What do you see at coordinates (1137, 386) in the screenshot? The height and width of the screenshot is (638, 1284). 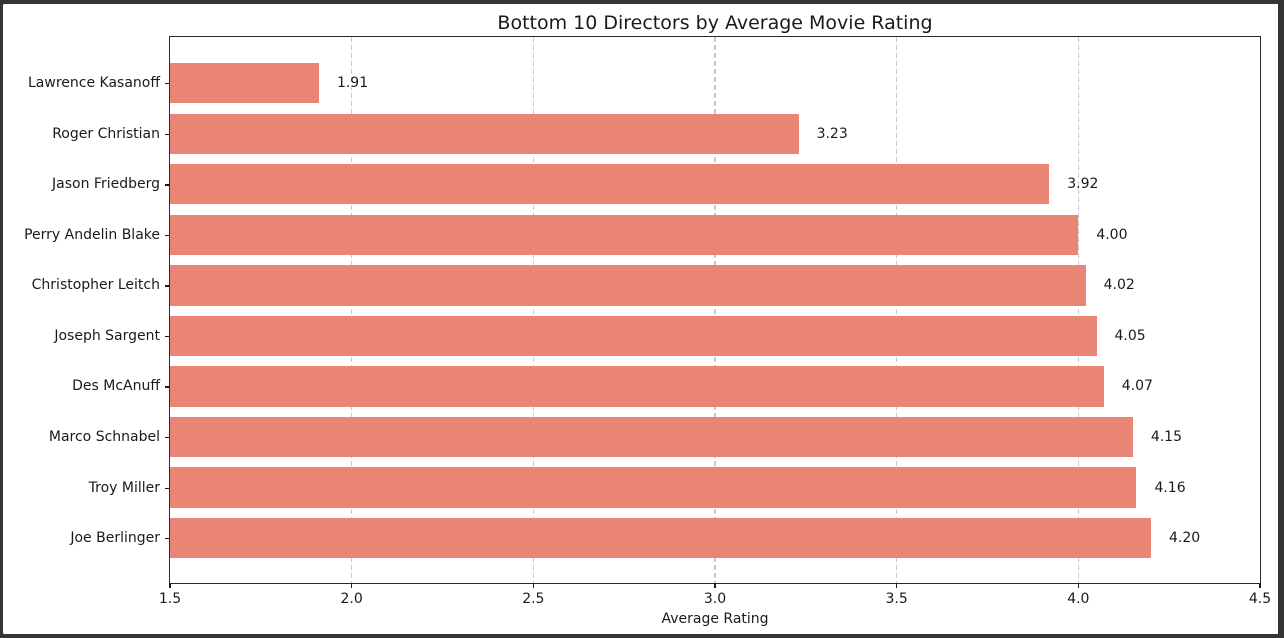 I see `bar-value-label: 4.07` at bounding box center [1137, 386].